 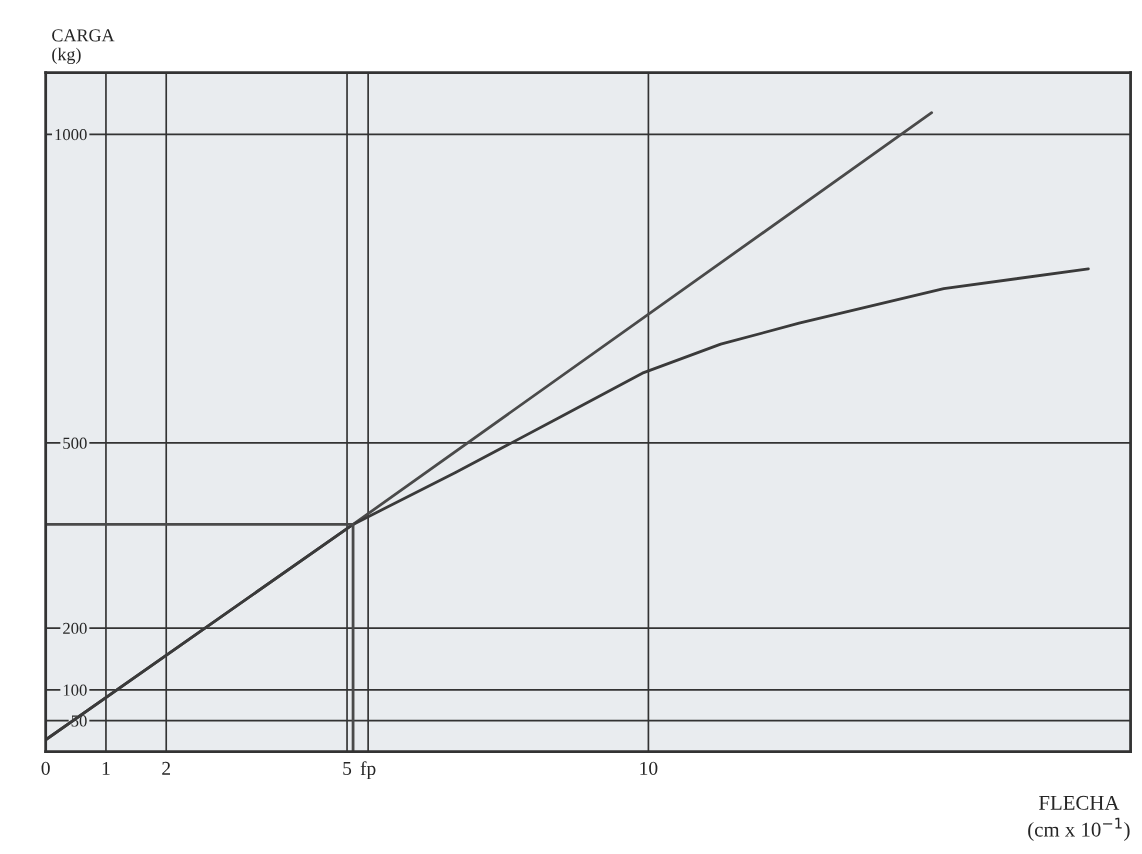 What do you see at coordinates (75, 443) in the screenshot?
I see `y-tick-label: 500` at bounding box center [75, 443].